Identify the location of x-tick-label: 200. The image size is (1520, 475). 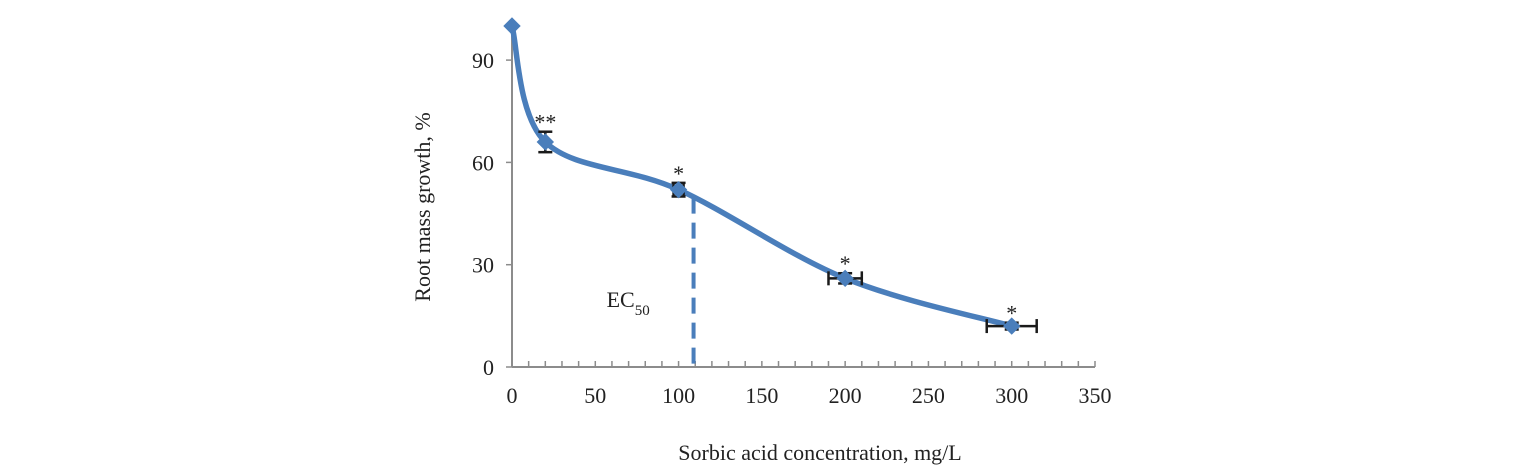
(845, 395).